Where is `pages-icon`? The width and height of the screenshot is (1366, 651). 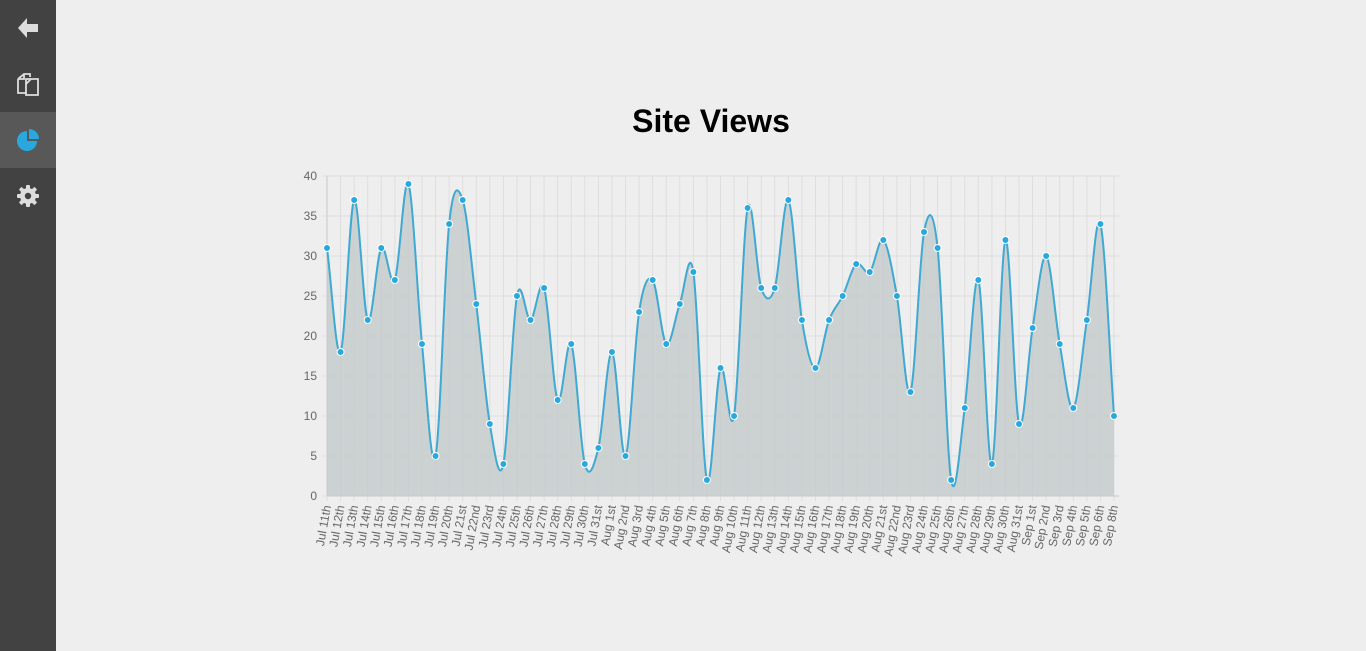
pages-icon is located at coordinates (28, 84).